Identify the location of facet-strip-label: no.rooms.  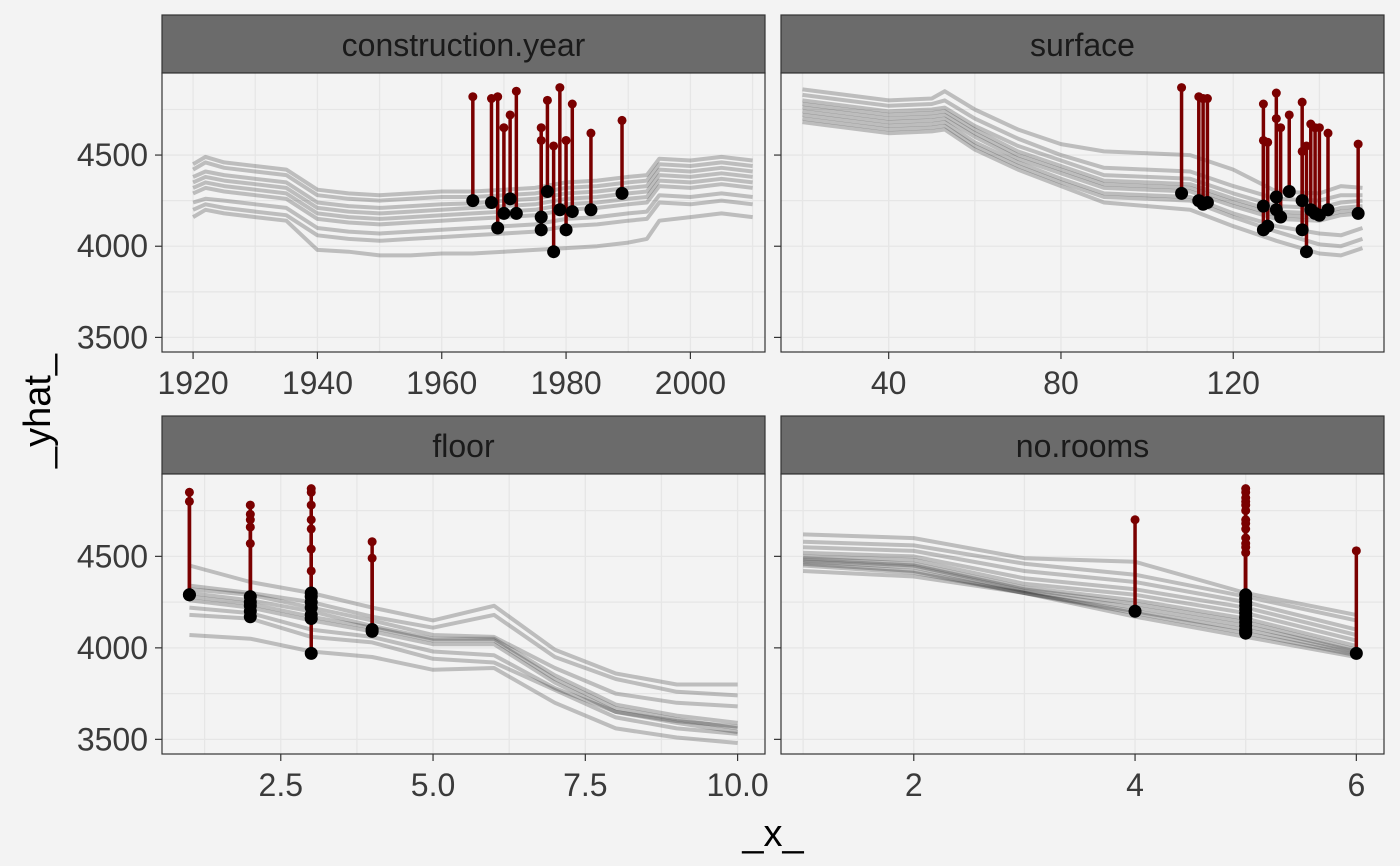
(1082, 446).